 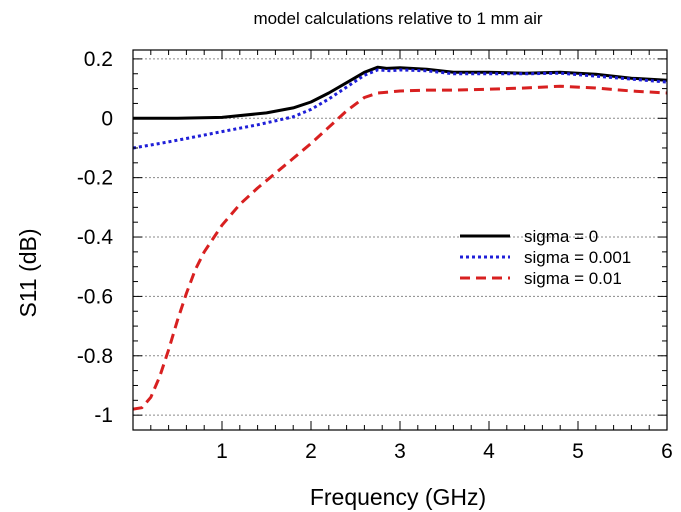 What do you see at coordinates (98, 59) in the screenshot?
I see `y-tick-label: 0.2` at bounding box center [98, 59].